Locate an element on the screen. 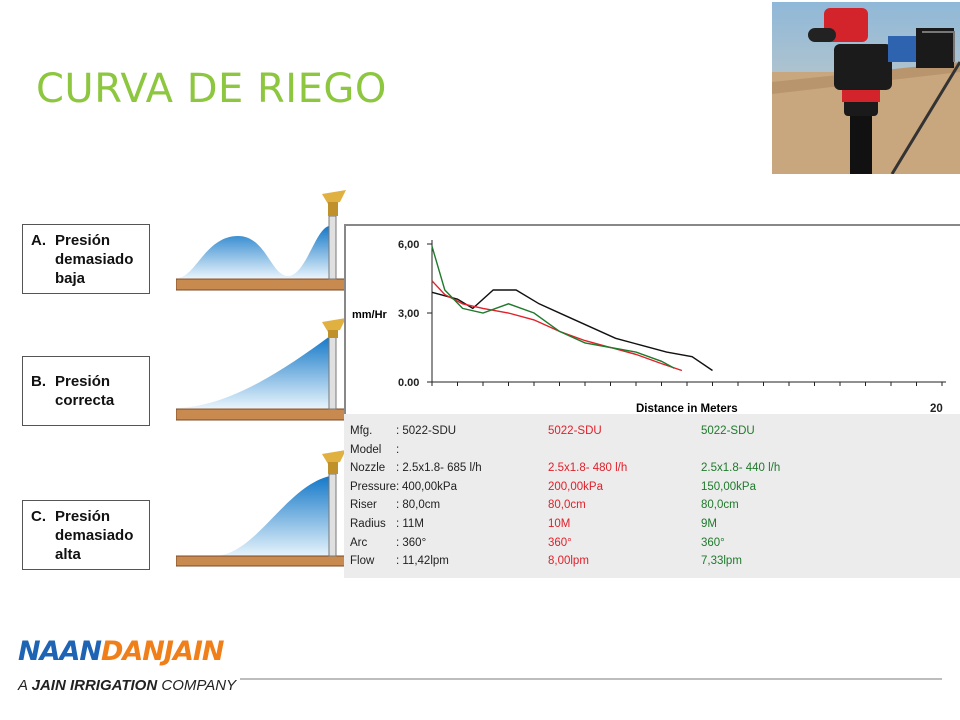  water-profile-correct-pressure is located at coordinates (262, 369).